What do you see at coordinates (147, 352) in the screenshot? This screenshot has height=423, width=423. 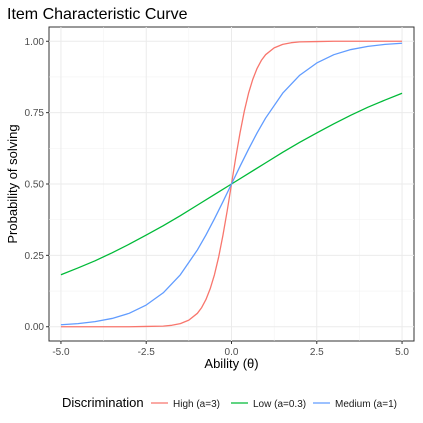 I see `x-tick-label: -2.5` at bounding box center [147, 352].